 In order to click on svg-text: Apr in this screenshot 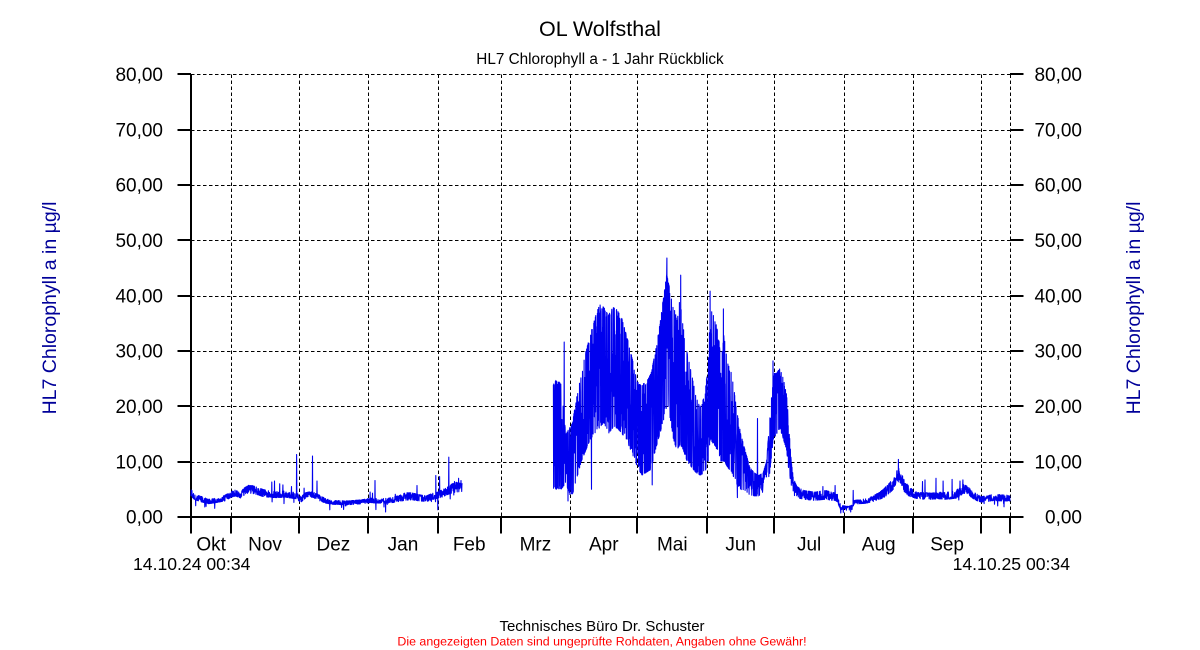, I will do `click(604, 545)`.